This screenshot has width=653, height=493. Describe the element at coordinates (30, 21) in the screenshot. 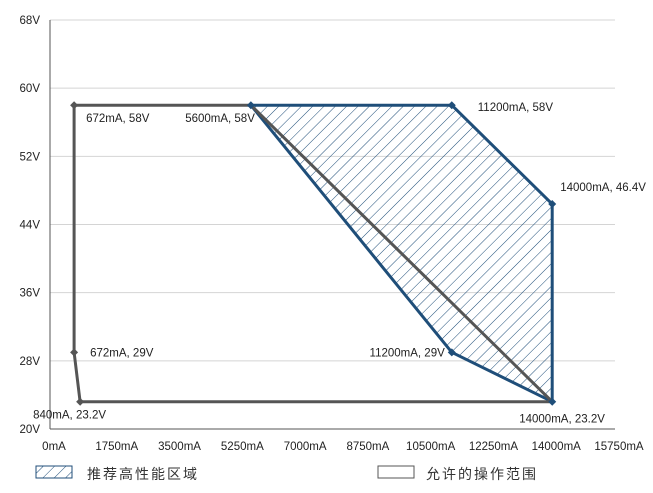

I see `y-tick-label: 68V` at that location.